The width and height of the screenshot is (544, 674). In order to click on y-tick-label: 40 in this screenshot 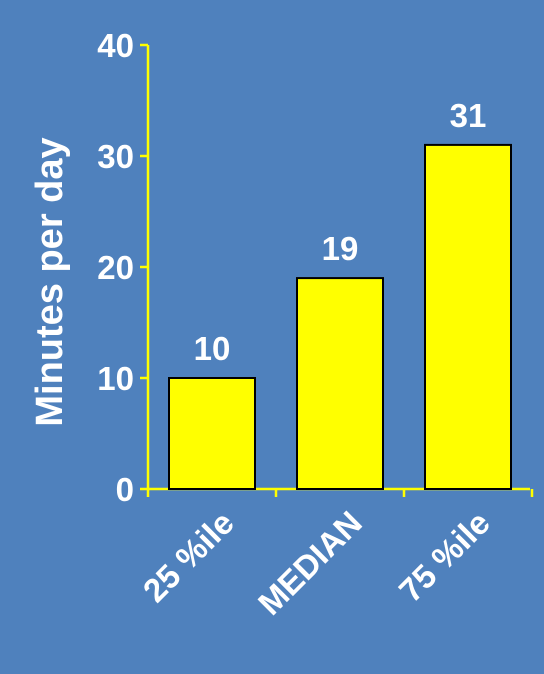, I will do `click(115, 45)`.